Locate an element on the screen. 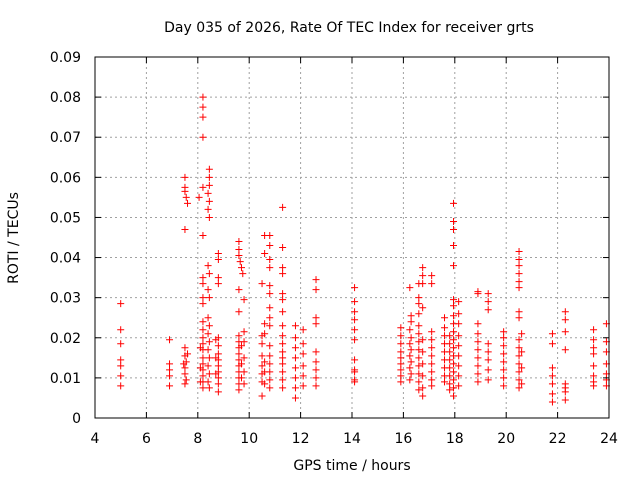 The image size is (640, 480). x-tick-label: 22 is located at coordinates (558, 439).